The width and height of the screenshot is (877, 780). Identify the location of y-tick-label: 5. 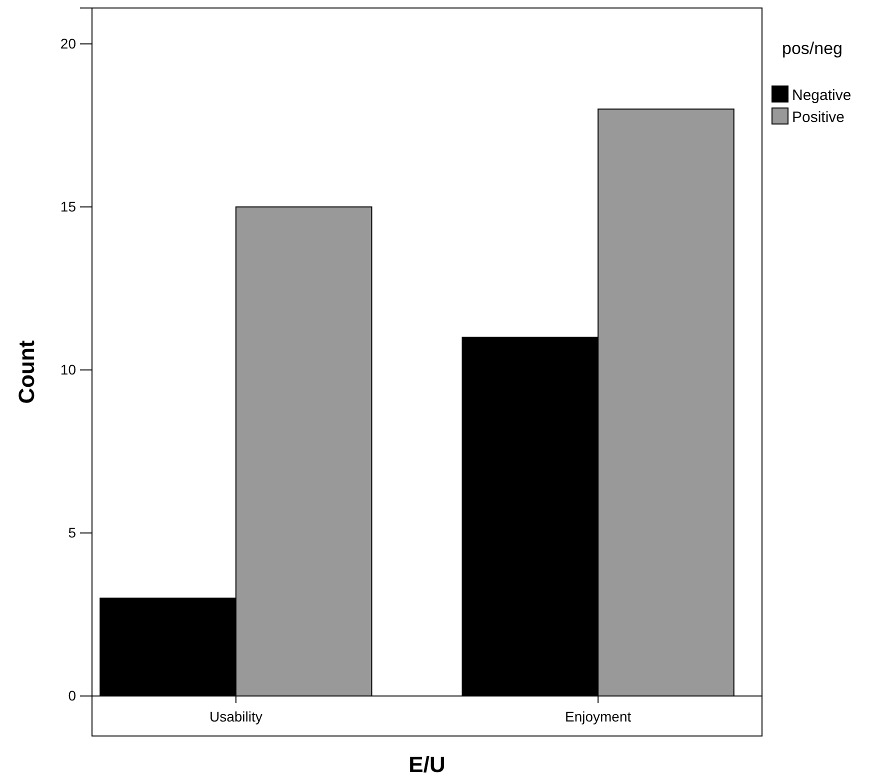
(72, 532).